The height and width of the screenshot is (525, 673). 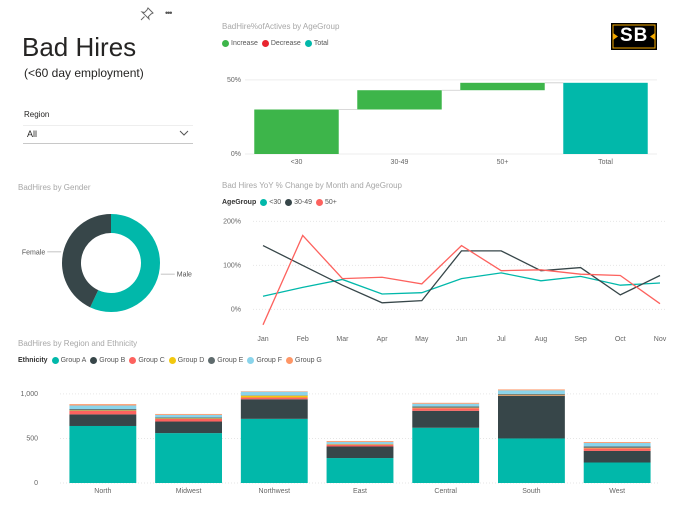 I want to click on y-tick-label: 0%, so click(x=236, y=309).